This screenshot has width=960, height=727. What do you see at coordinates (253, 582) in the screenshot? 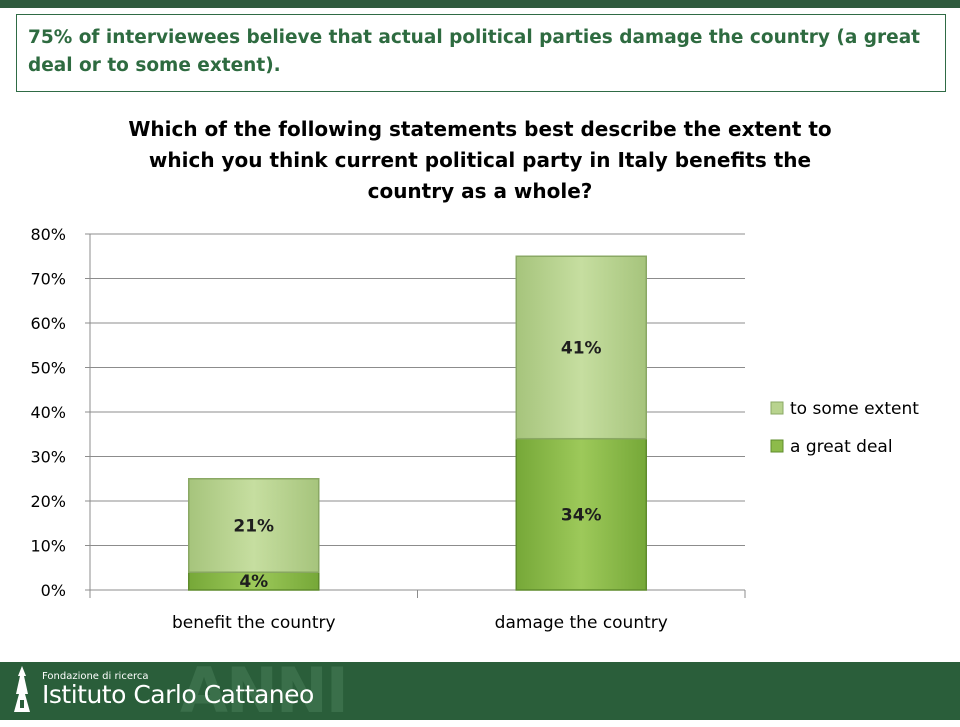
I see `data-label: 4%` at bounding box center [253, 582].